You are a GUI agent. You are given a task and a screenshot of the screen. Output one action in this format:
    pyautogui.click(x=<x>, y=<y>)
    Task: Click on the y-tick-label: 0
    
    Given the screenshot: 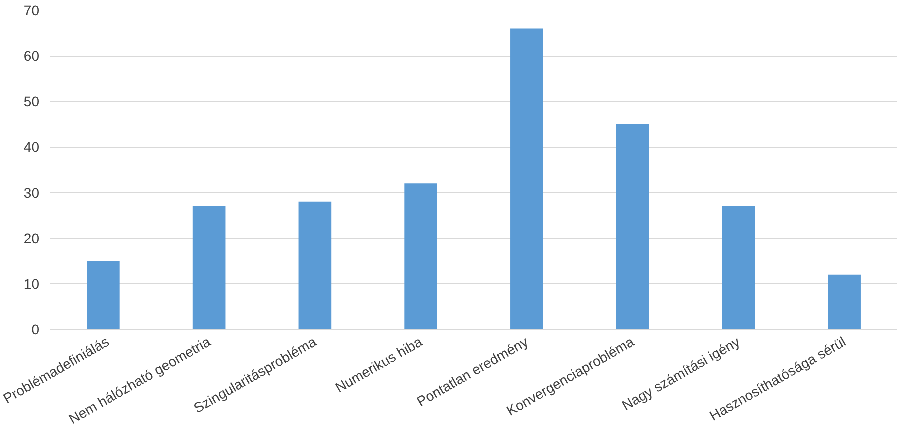 What is the action you would take?
    pyautogui.click(x=36, y=330)
    